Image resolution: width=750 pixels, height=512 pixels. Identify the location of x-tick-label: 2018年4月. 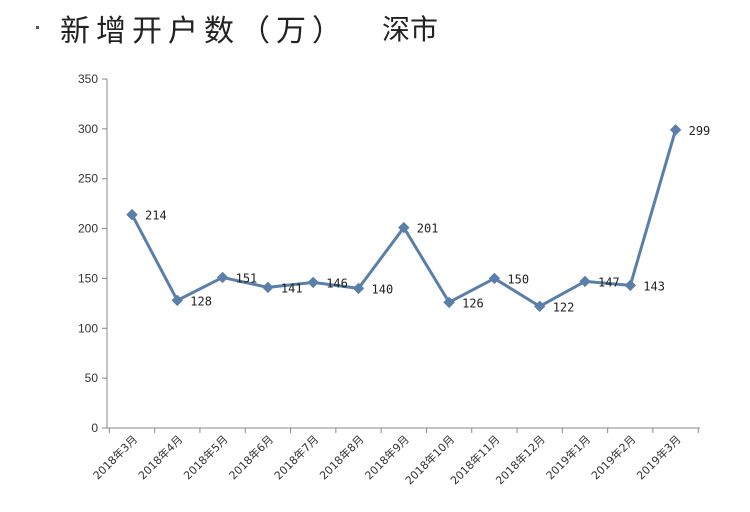
(160, 457).